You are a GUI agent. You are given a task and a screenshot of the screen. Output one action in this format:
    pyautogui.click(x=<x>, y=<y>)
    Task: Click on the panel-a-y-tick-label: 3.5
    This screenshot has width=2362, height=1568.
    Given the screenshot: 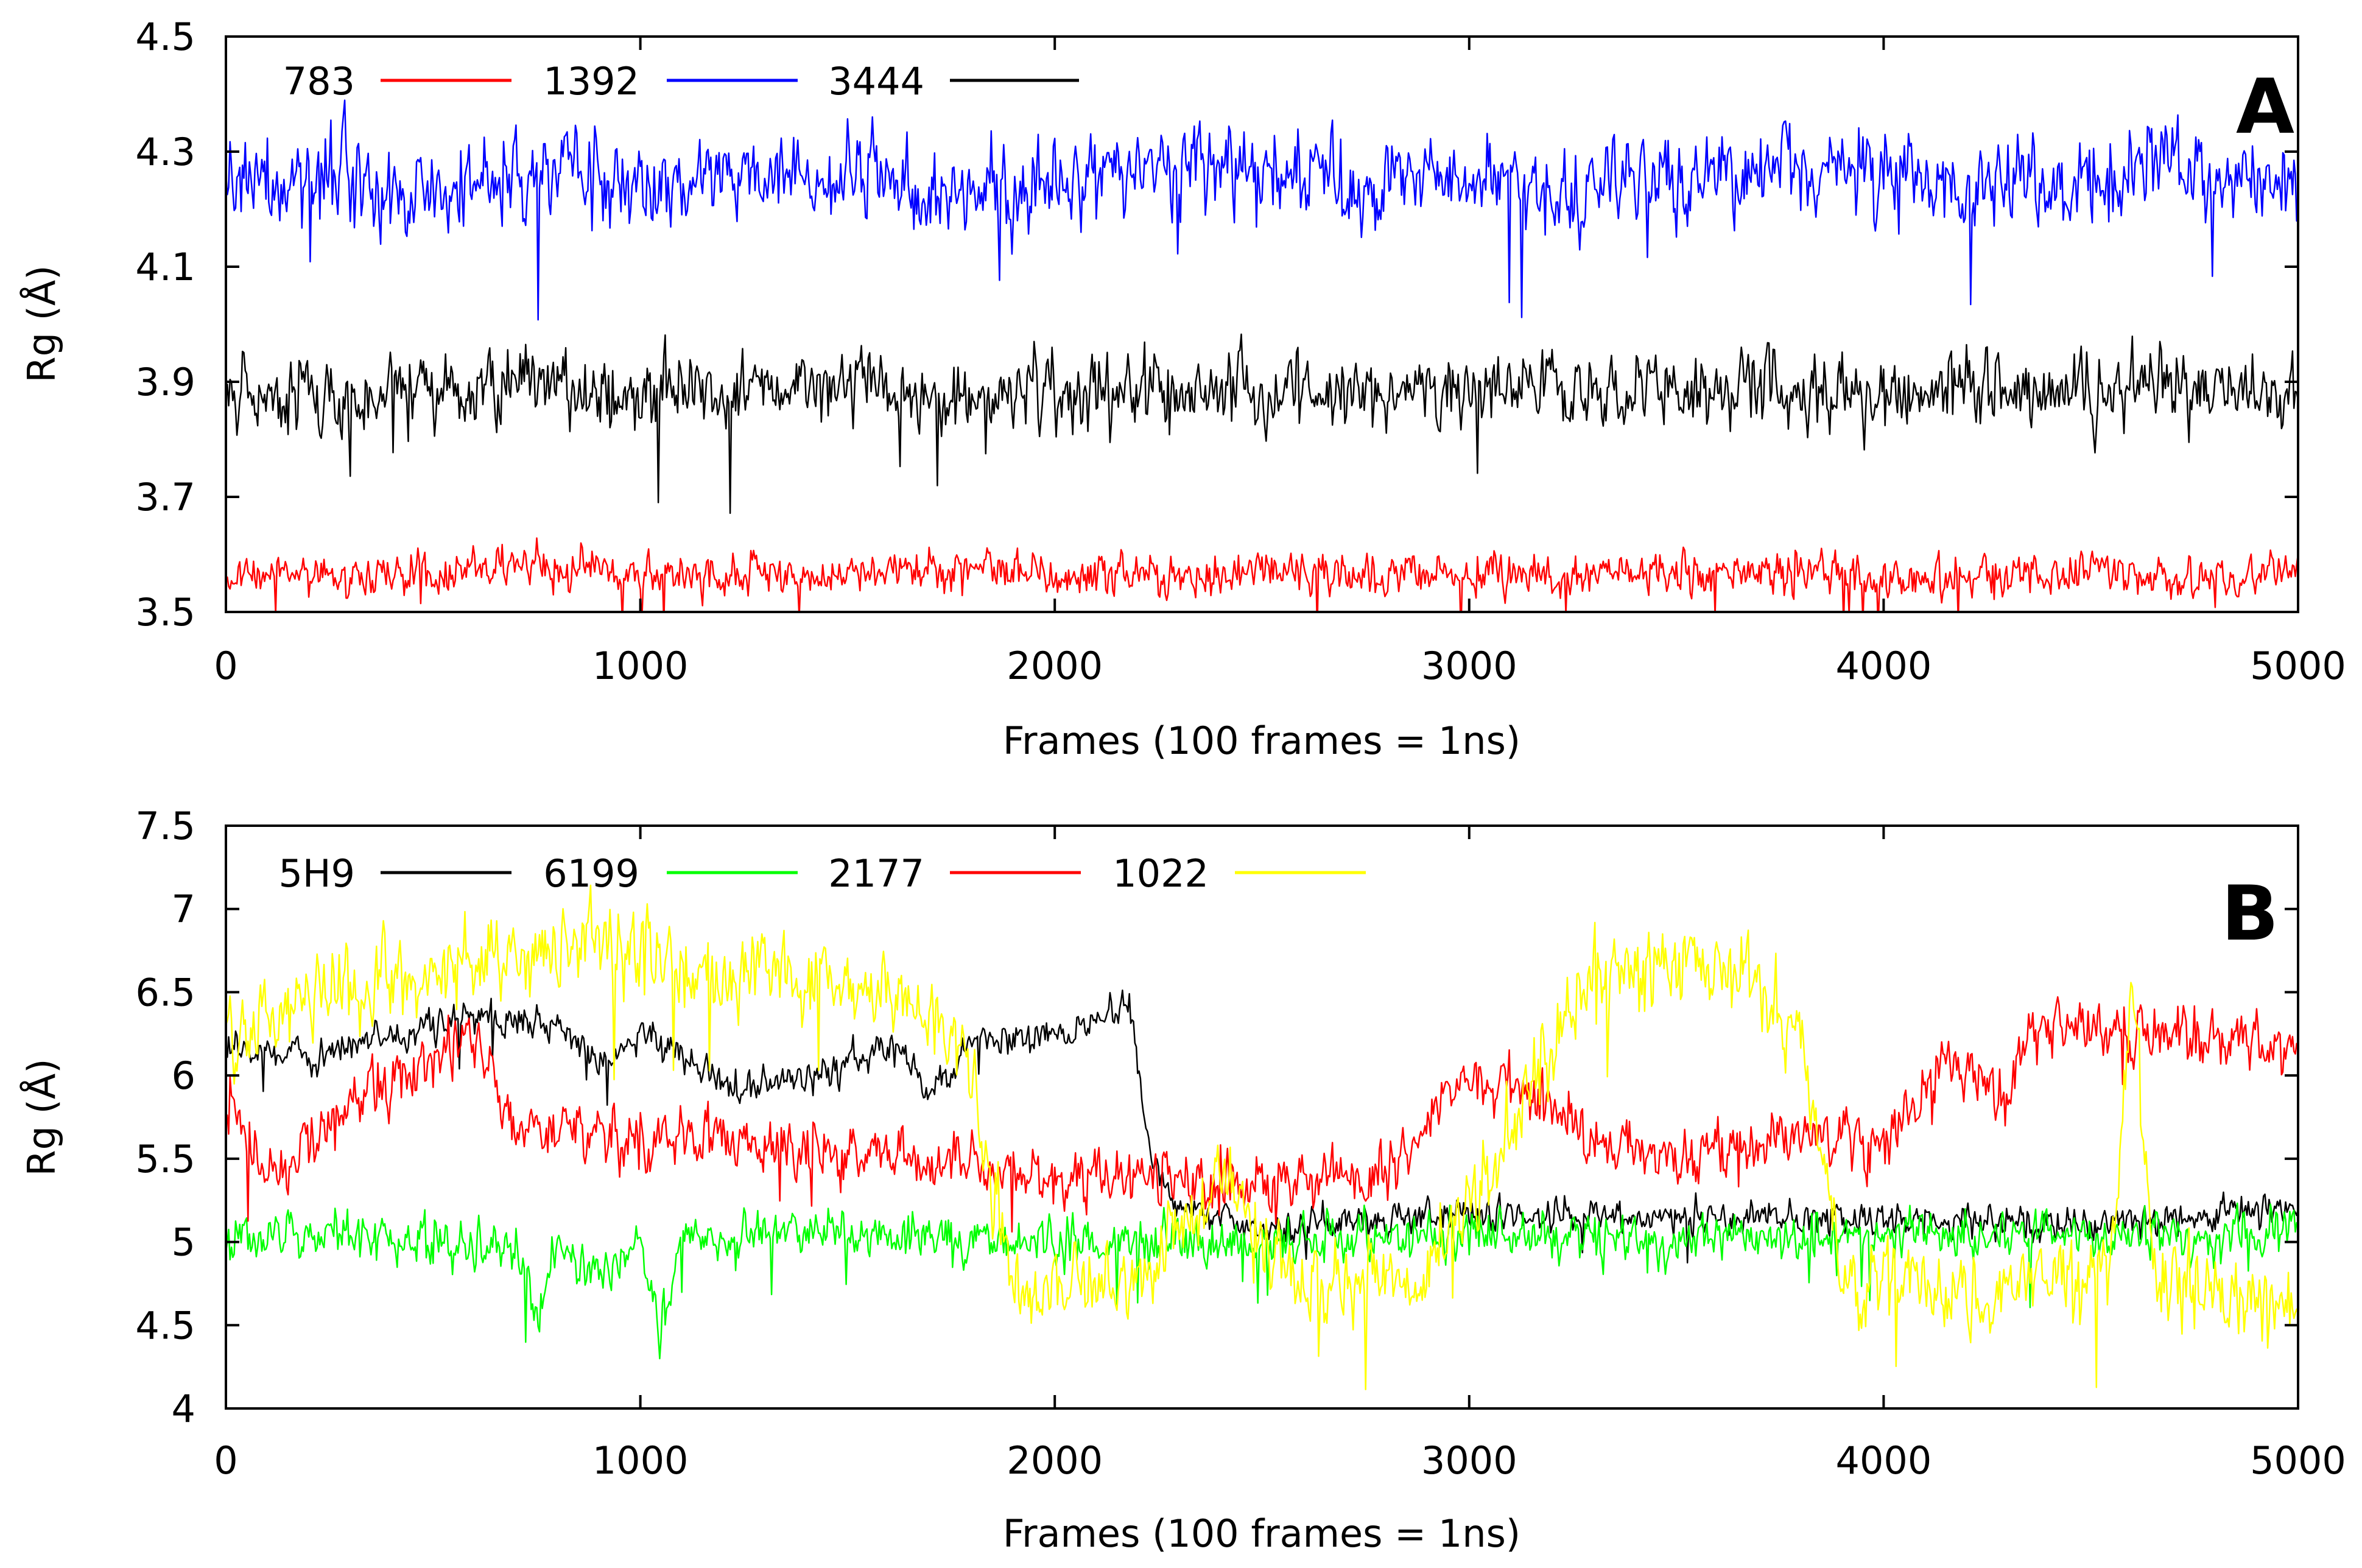 What is the action you would take?
    pyautogui.click(x=165, y=612)
    